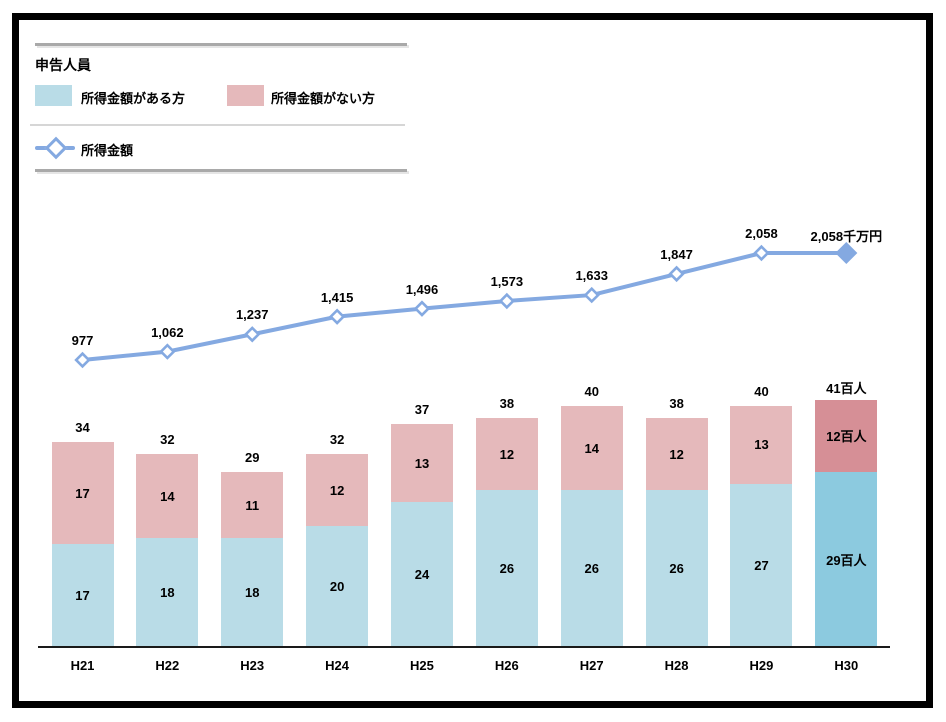  What do you see at coordinates (507, 281) in the screenshot?
I see `line-value-label: 1,573` at bounding box center [507, 281].